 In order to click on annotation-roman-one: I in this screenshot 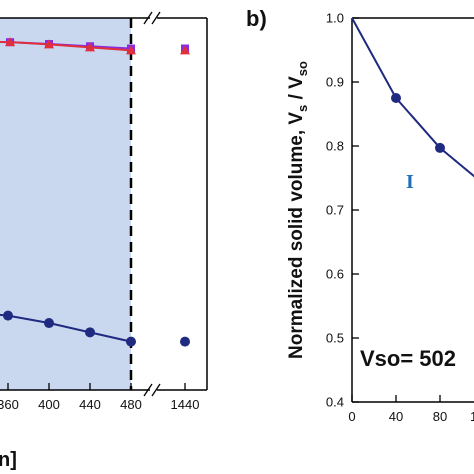, I will do `click(410, 182)`.